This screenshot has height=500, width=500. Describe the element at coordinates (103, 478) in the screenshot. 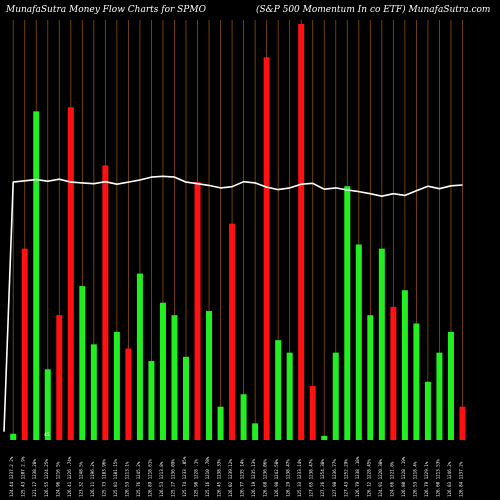

I see `x-tick-label: 125.73 1183.96%` at that location.